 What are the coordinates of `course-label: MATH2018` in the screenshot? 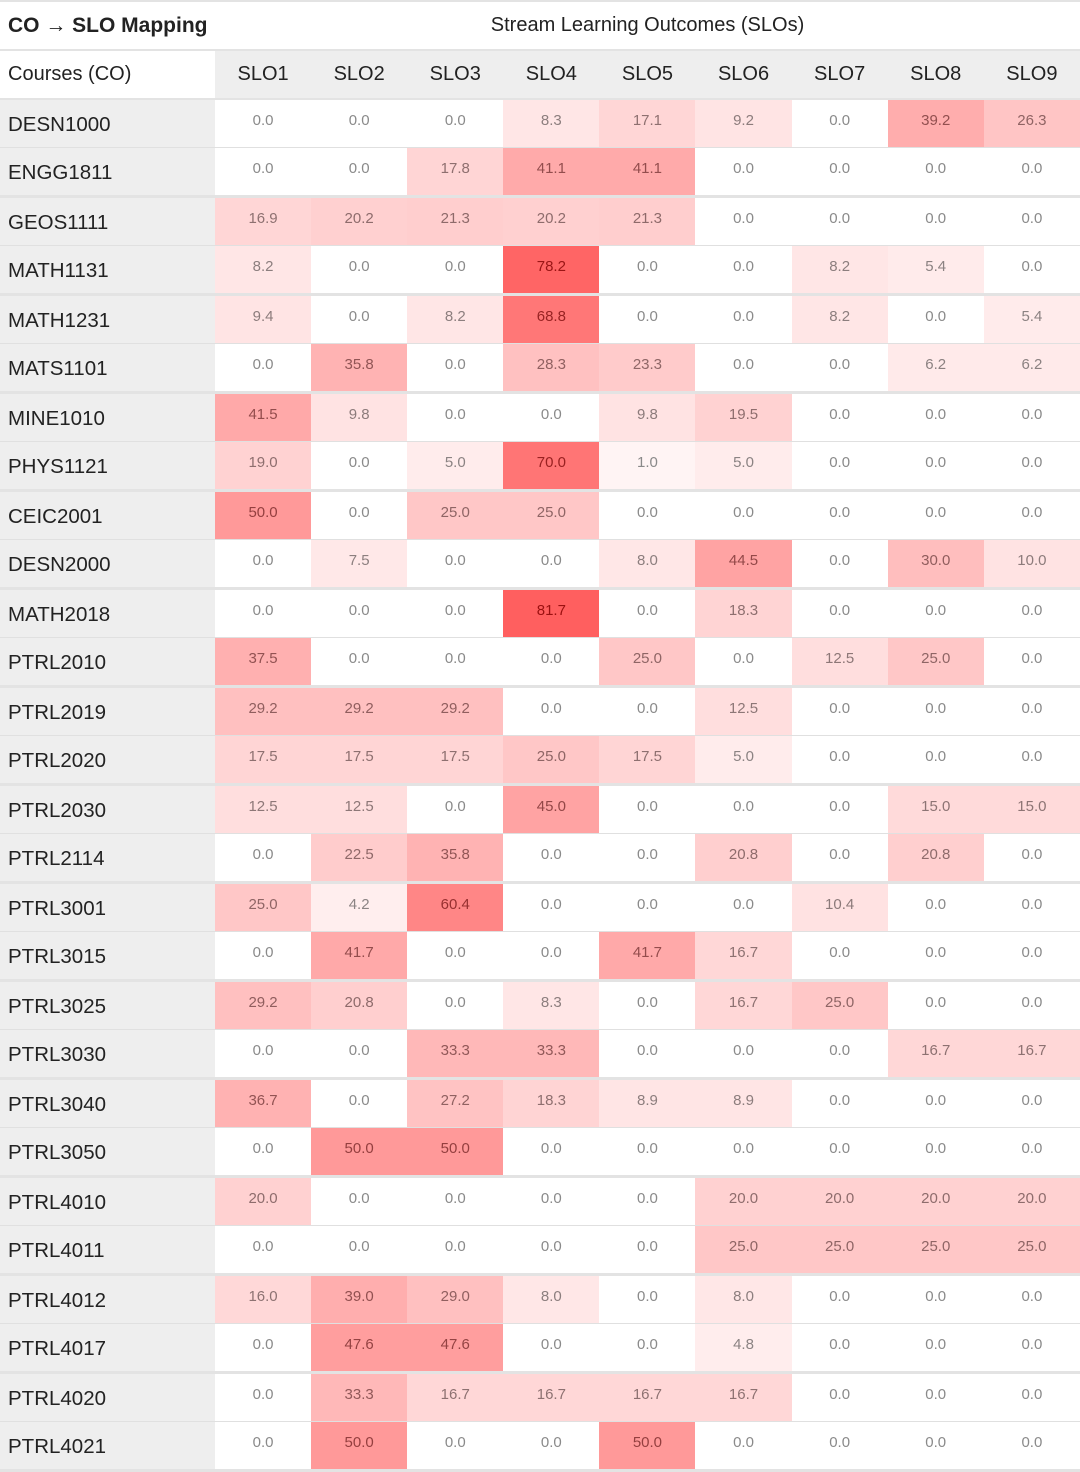 It's located at (108, 613).